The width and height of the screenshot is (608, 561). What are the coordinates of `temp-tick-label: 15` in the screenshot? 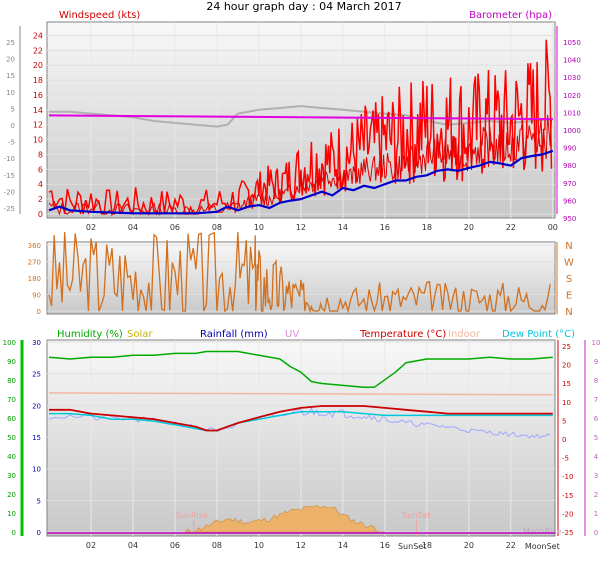 It's located at (566, 384).